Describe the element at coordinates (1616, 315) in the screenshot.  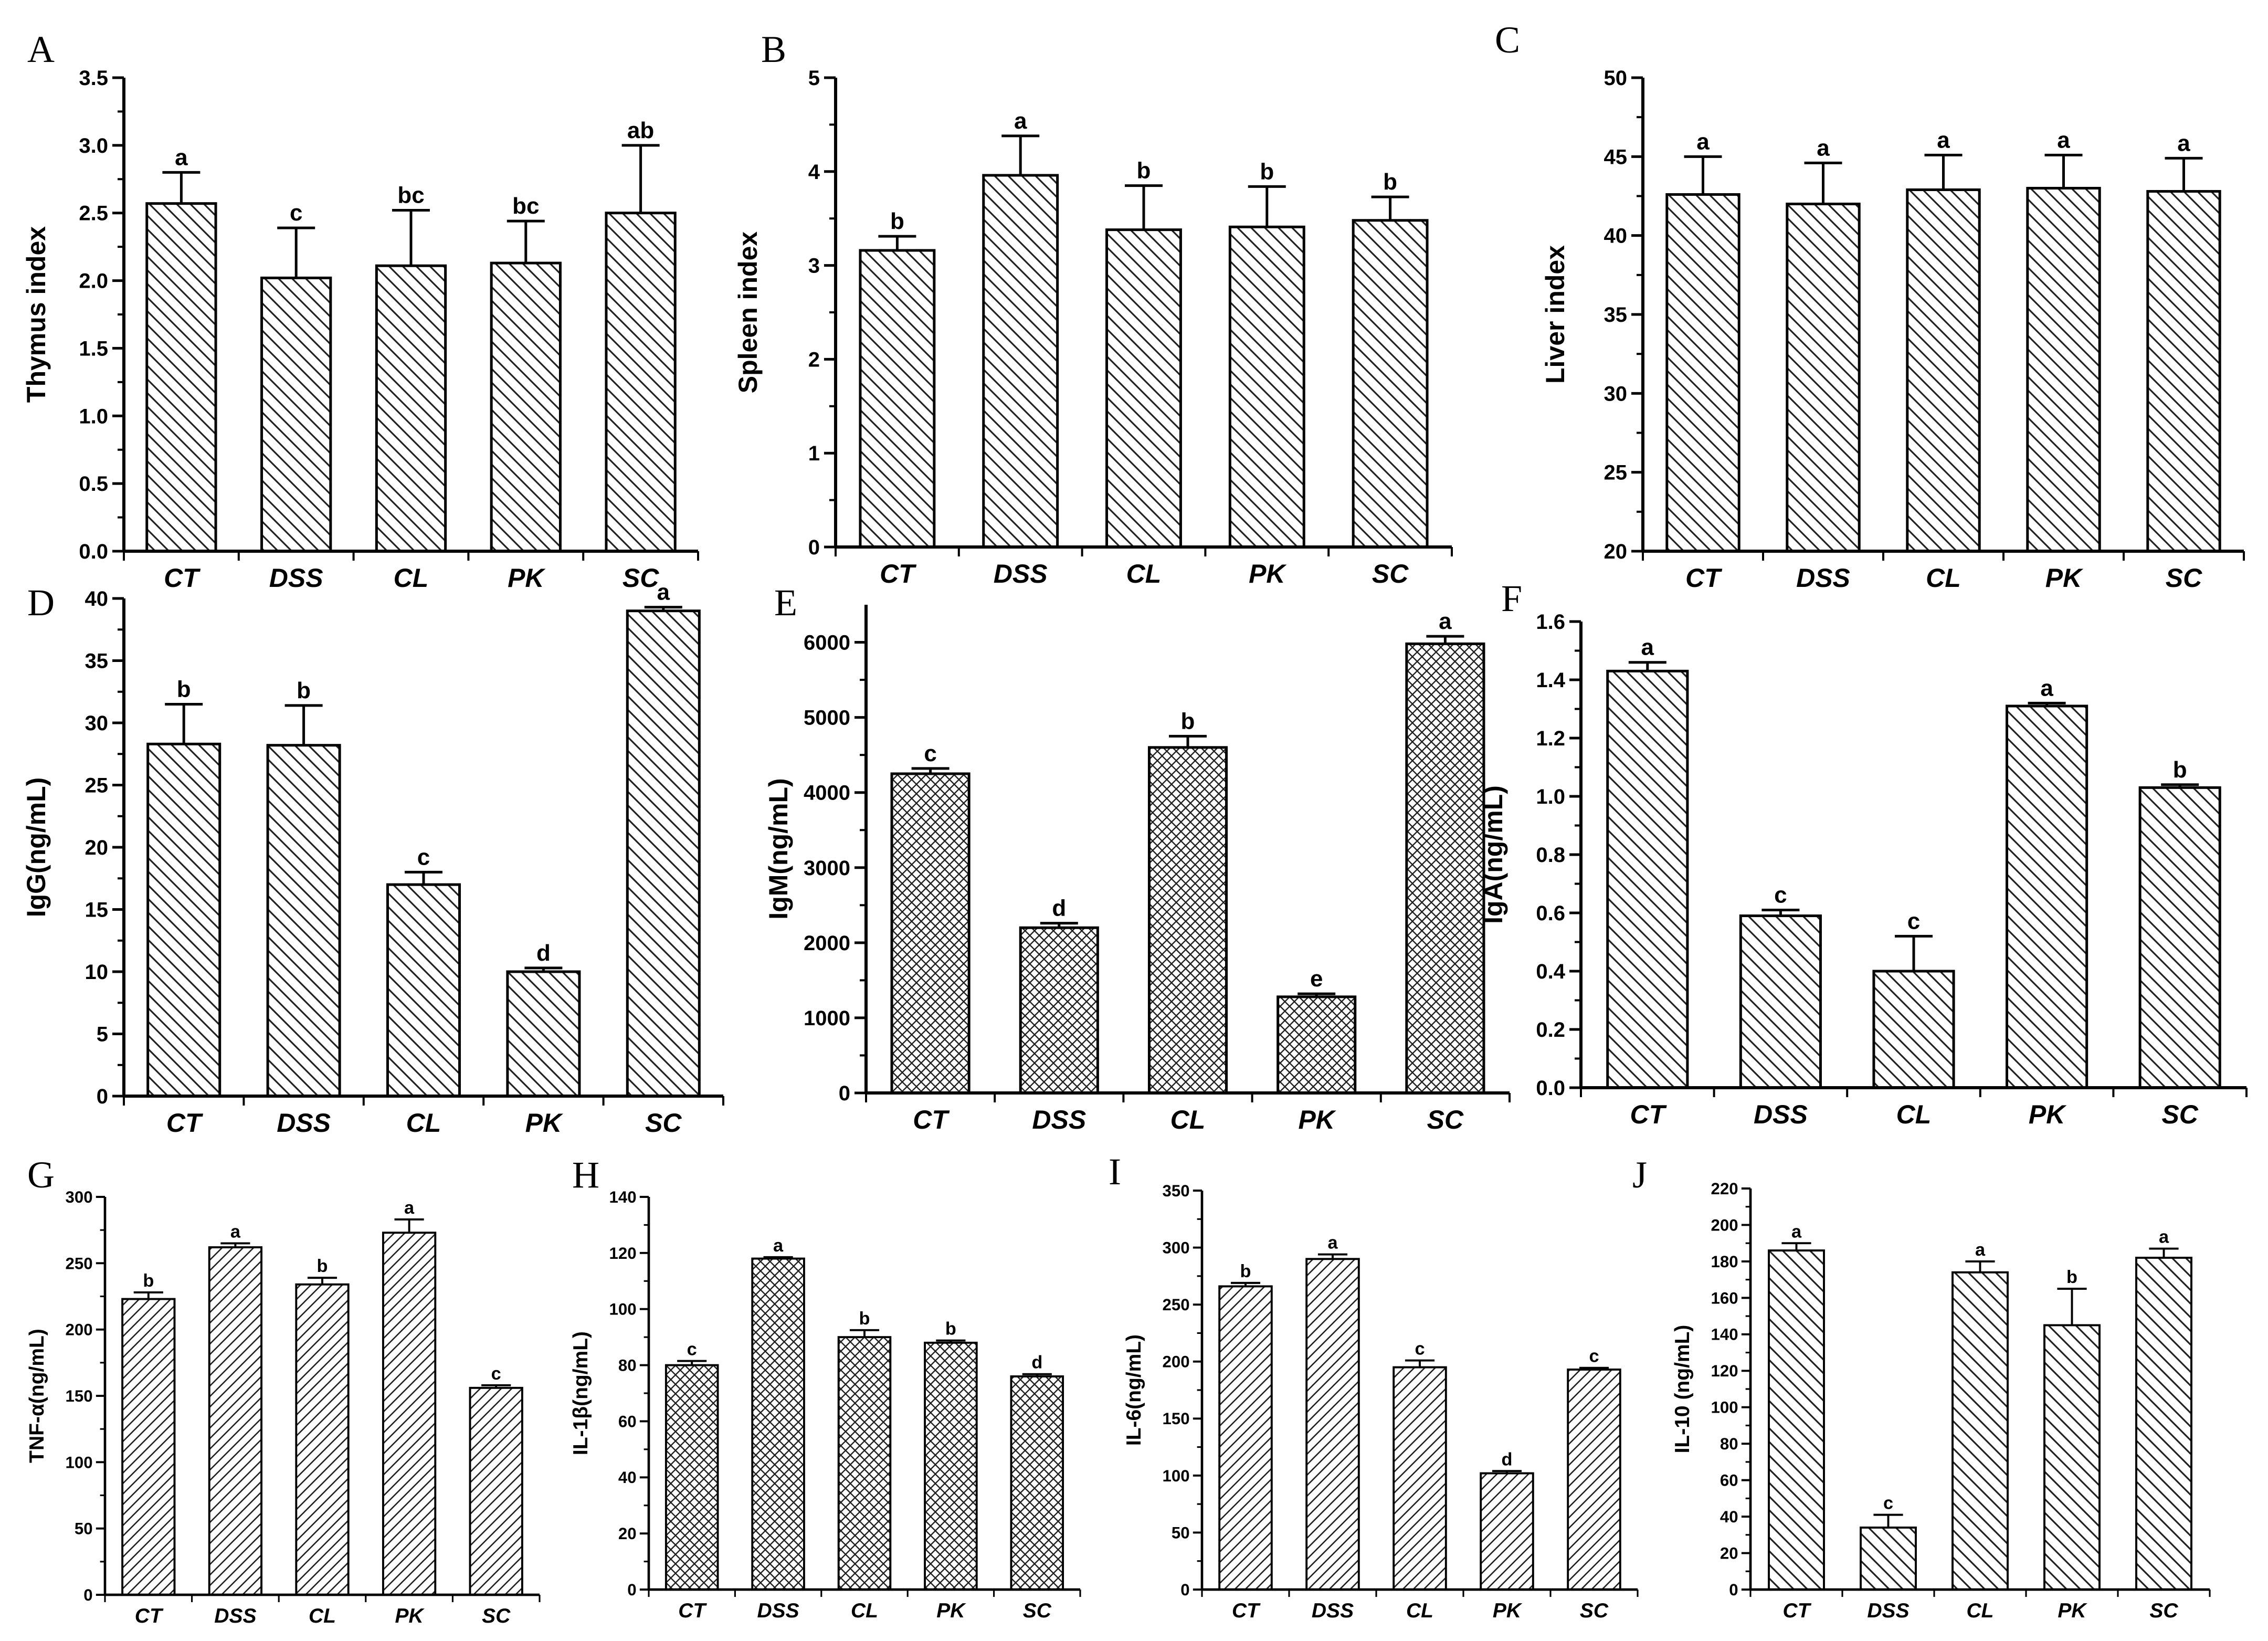
I see `y-tick-label: 35` at that location.